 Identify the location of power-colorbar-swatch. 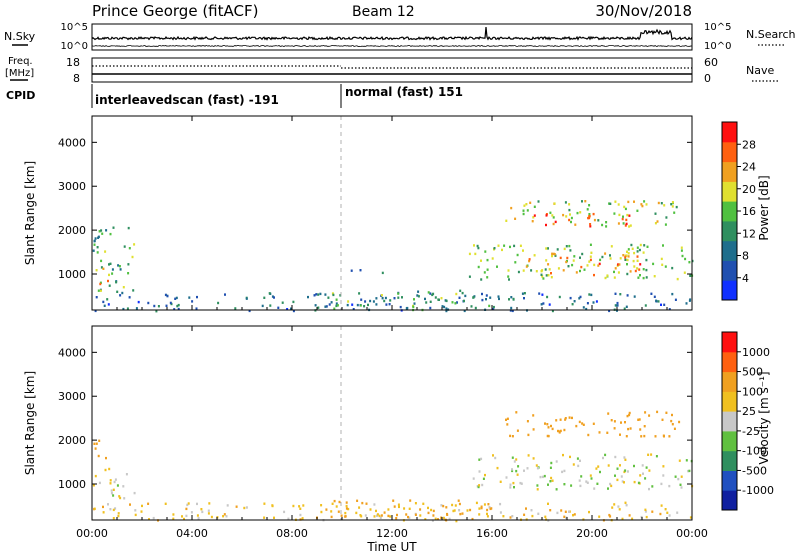
(729, 171).